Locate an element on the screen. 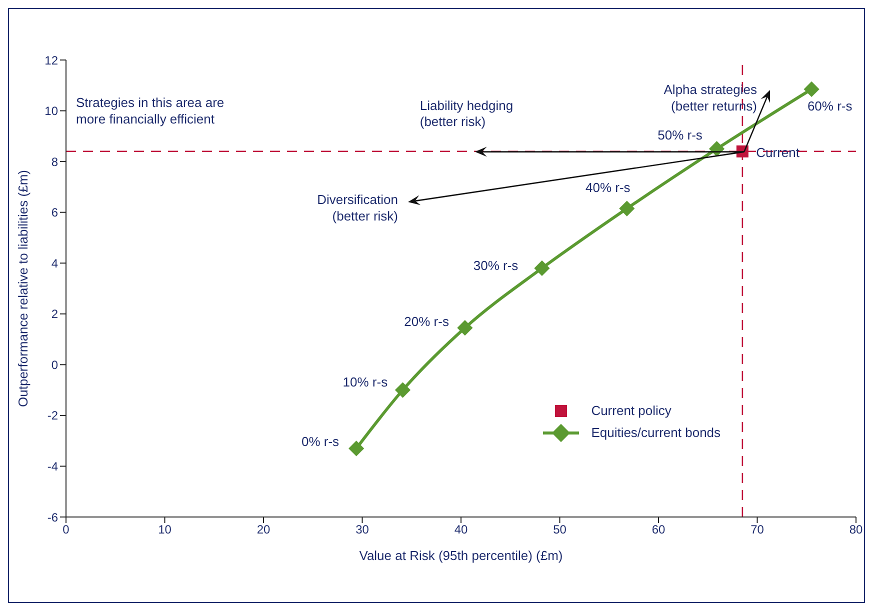 The width and height of the screenshot is (873, 611). x-axis-title: Value at Risk (95th percentile) (£m) is located at coordinates (461, 555).